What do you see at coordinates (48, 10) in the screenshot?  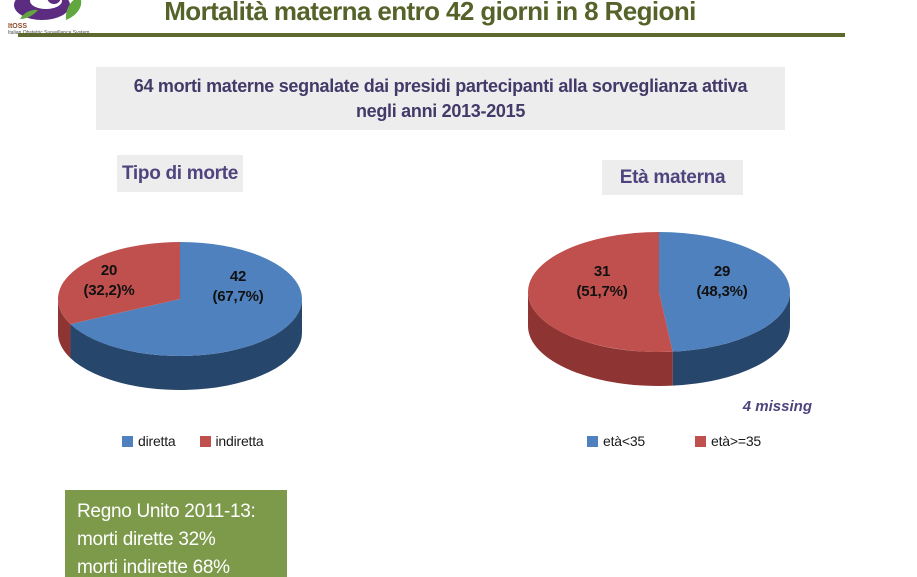 I see `itoss-logo-icon` at bounding box center [48, 10].